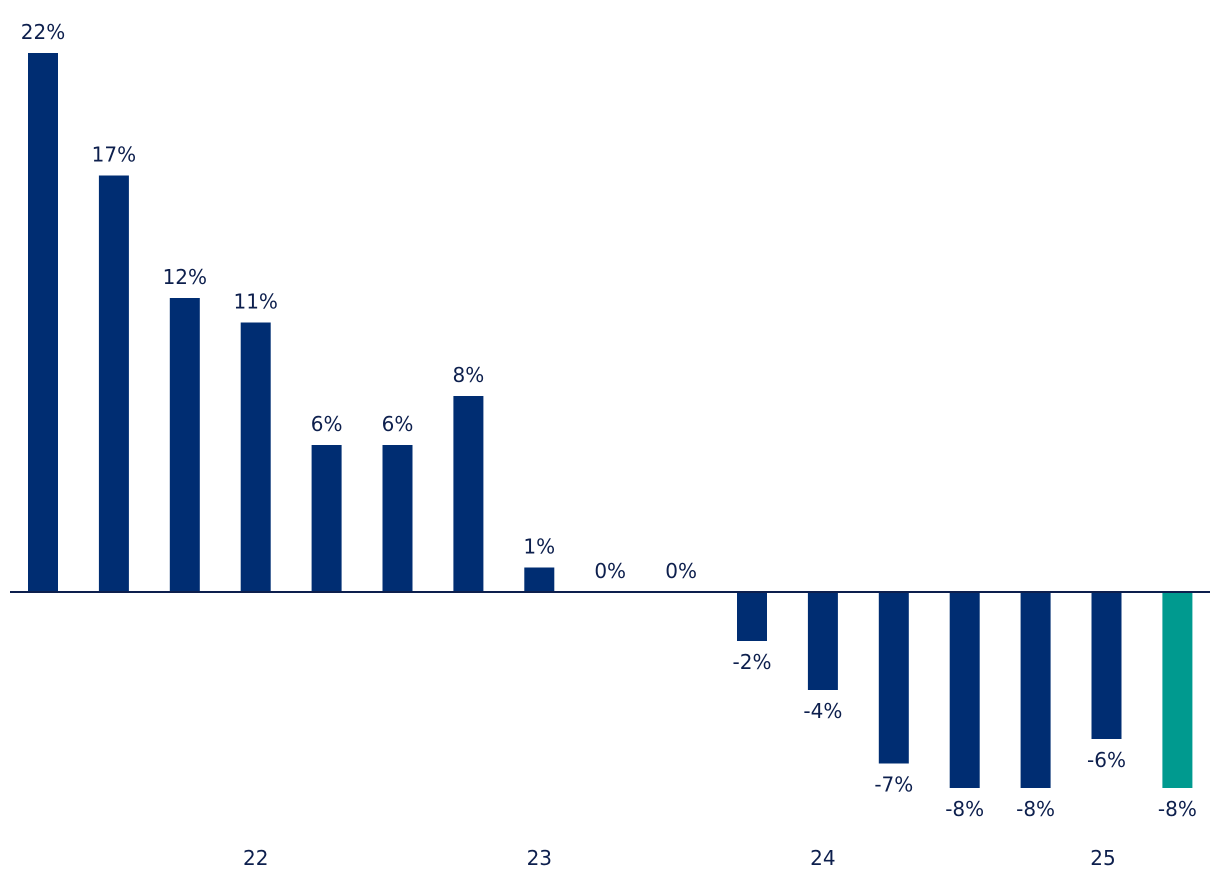  What do you see at coordinates (185, 277) in the screenshot?
I see `data-label-2: 12%` at bounding box center [185, 277].